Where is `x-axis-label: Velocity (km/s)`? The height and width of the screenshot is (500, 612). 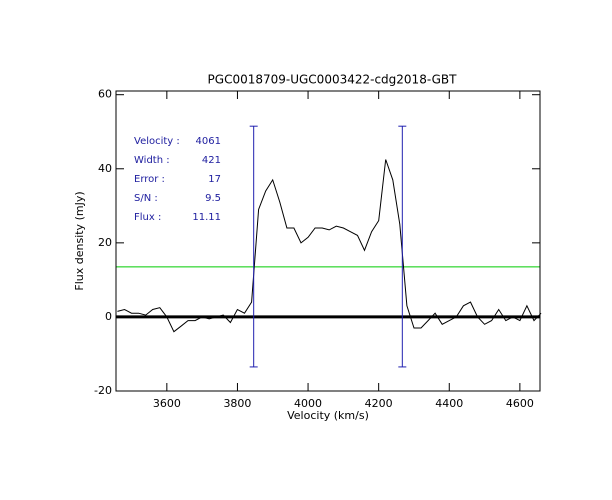 x-axis-label: Velocity (km/s) is located at coordinates (328, 415).